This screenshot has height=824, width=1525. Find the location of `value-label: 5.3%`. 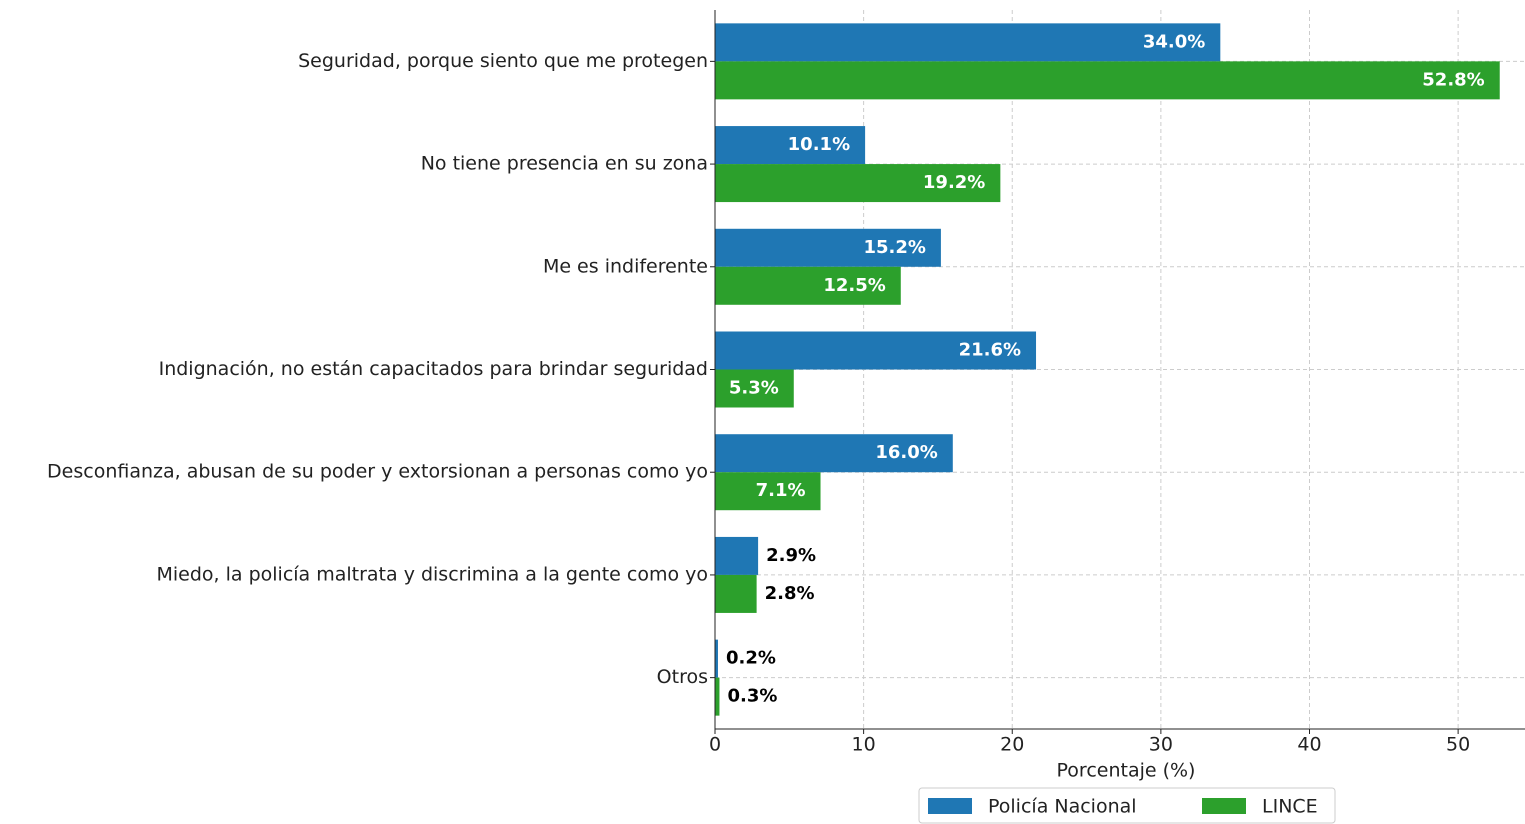

value-label: 5.3% is located at coordinates (754, 388).